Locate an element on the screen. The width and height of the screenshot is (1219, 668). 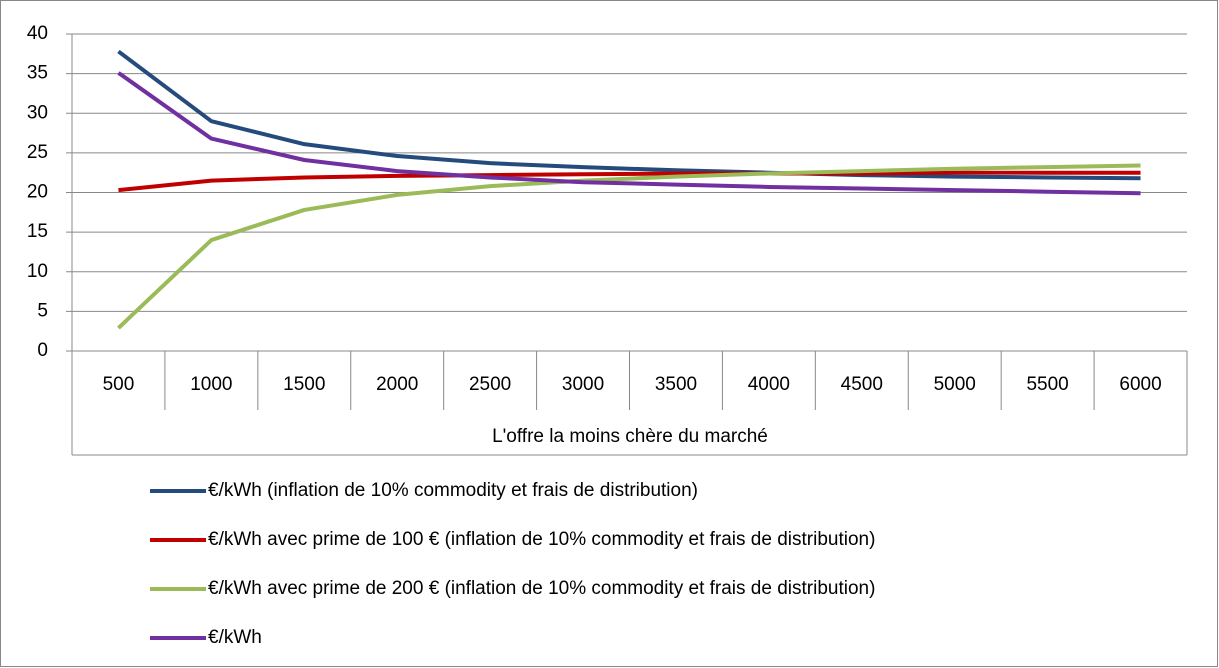
y-tick-label: 30 is located at coordinates (37, 112).